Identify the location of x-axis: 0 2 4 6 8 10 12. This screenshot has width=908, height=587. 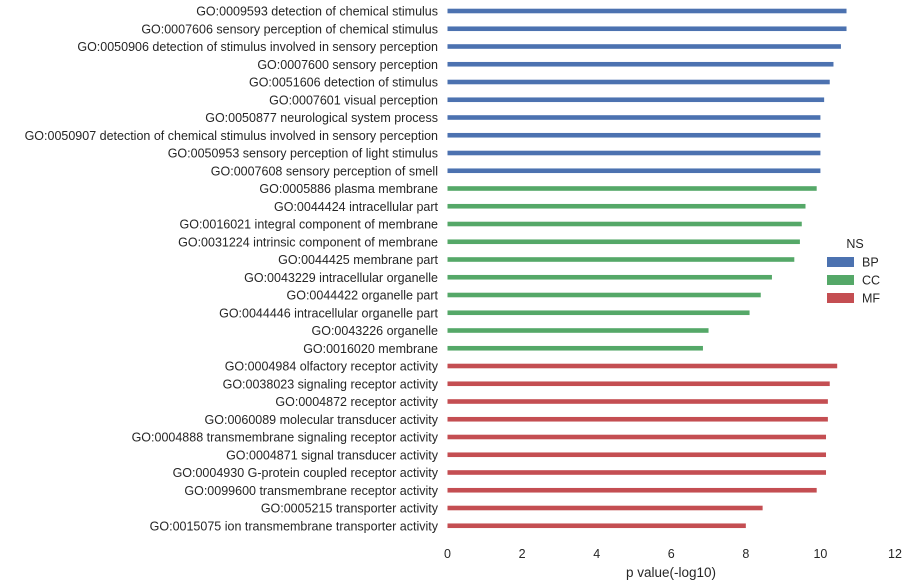
(673, 554).